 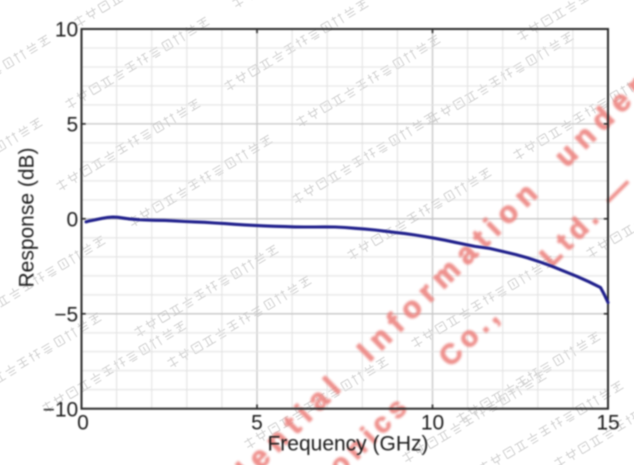 What do you see at coordinates (607, 423) in the screenshot?
I see `svg-text: 15` at bounding box center [607, 423].